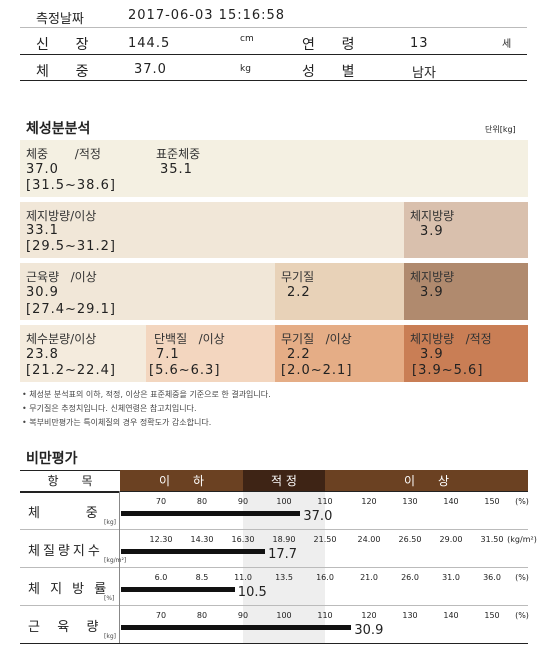 The image size is (547, 647). Describe the element at coordinates (432, 231) in the screenshot. I see `fat-value-row2: 3.9` at that location.